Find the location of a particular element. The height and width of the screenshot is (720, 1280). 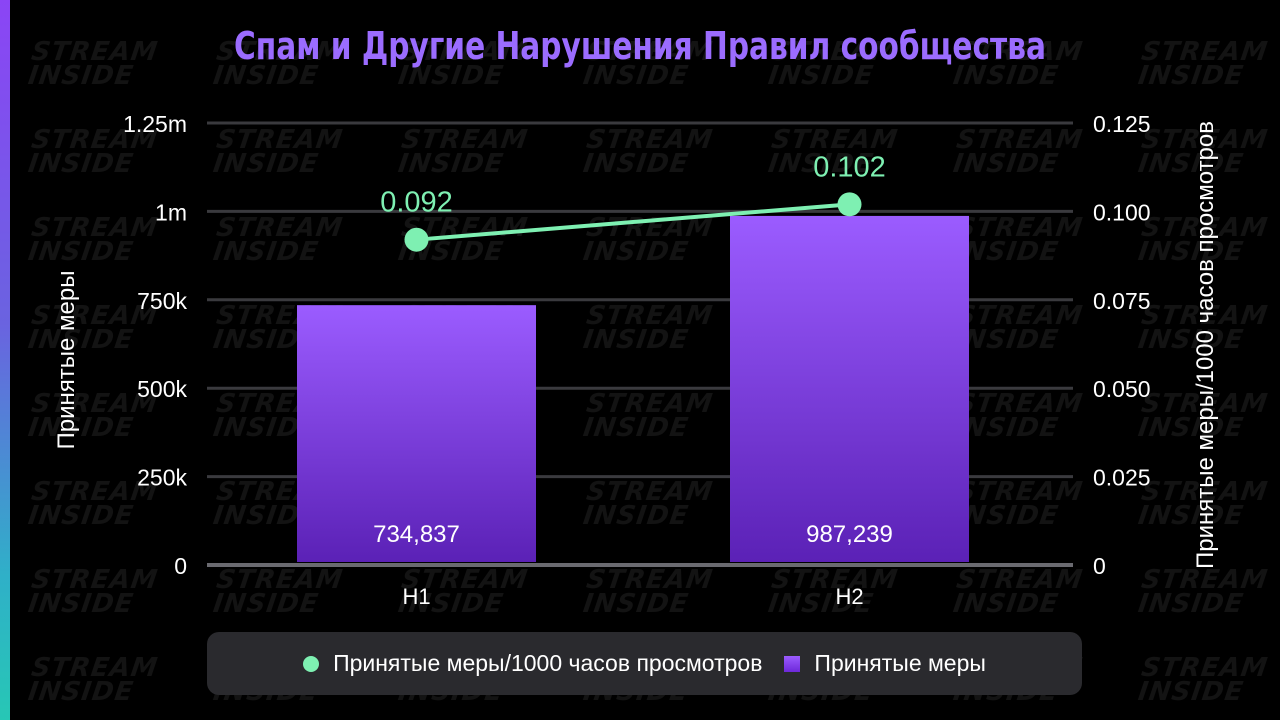

series-line is located at coordinates (633, 222).